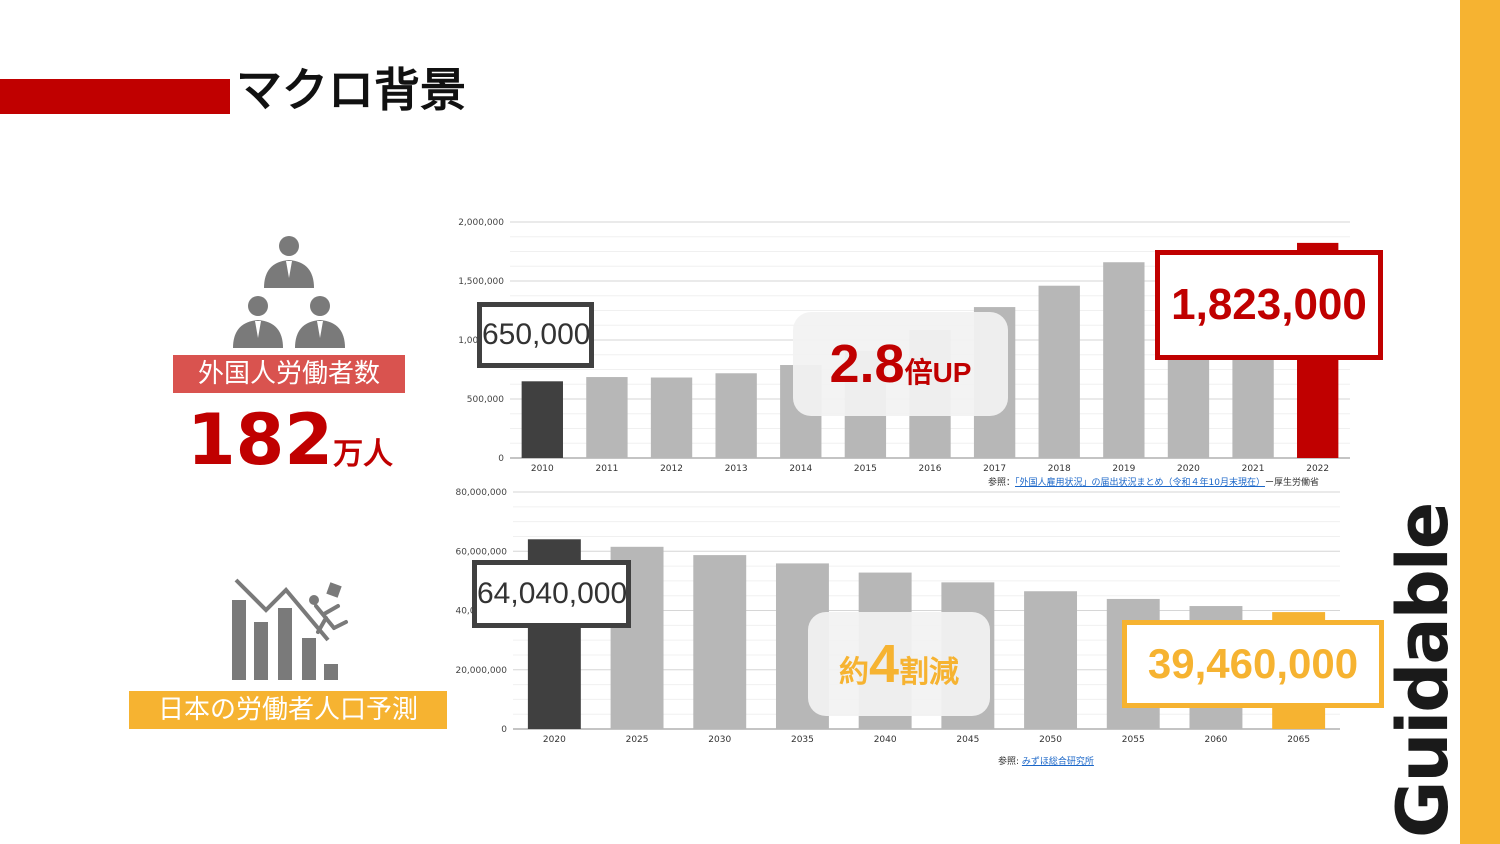  Describe the element at coordinates (802, 740) in the screenshot. I see `x-tick-label: 2035` at that location.